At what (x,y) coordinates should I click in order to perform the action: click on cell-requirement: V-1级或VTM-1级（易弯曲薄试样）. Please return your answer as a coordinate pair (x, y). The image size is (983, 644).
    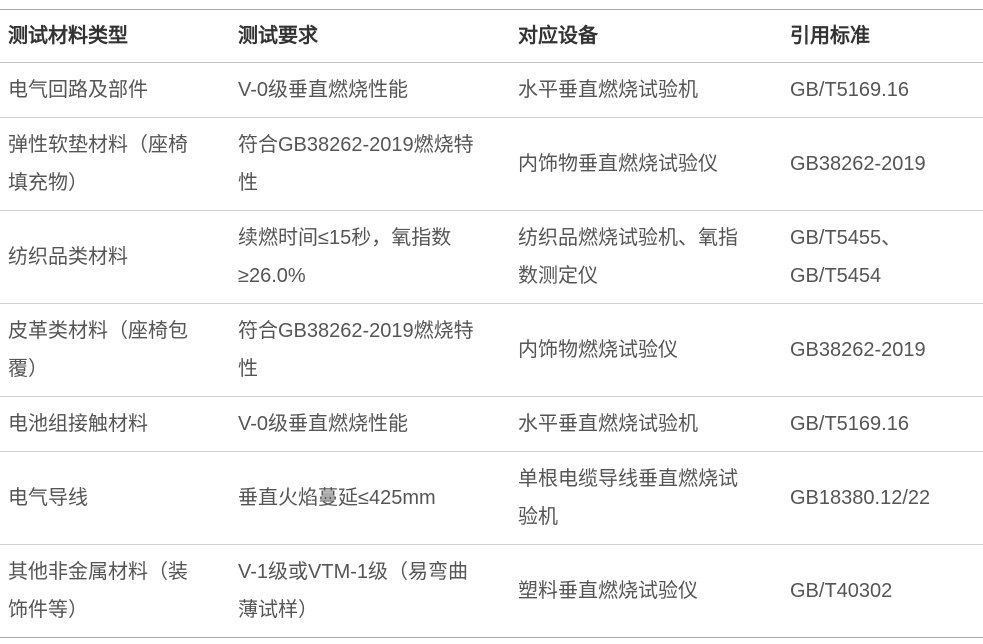
    Looking at the image, I should click on (370, 591).